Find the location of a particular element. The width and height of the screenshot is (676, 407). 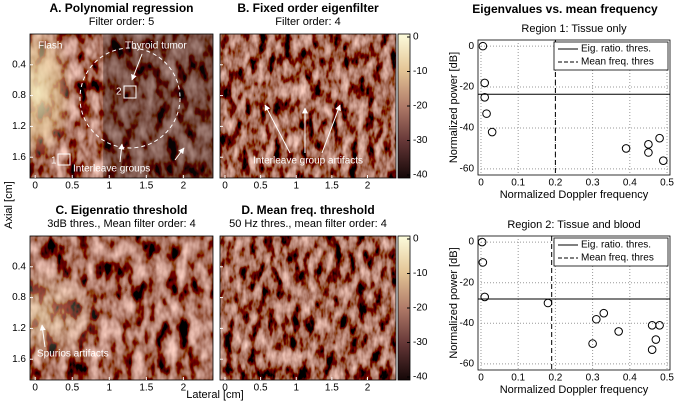

colorbar-tick-label: -40 is located at coordinates (420, 377).